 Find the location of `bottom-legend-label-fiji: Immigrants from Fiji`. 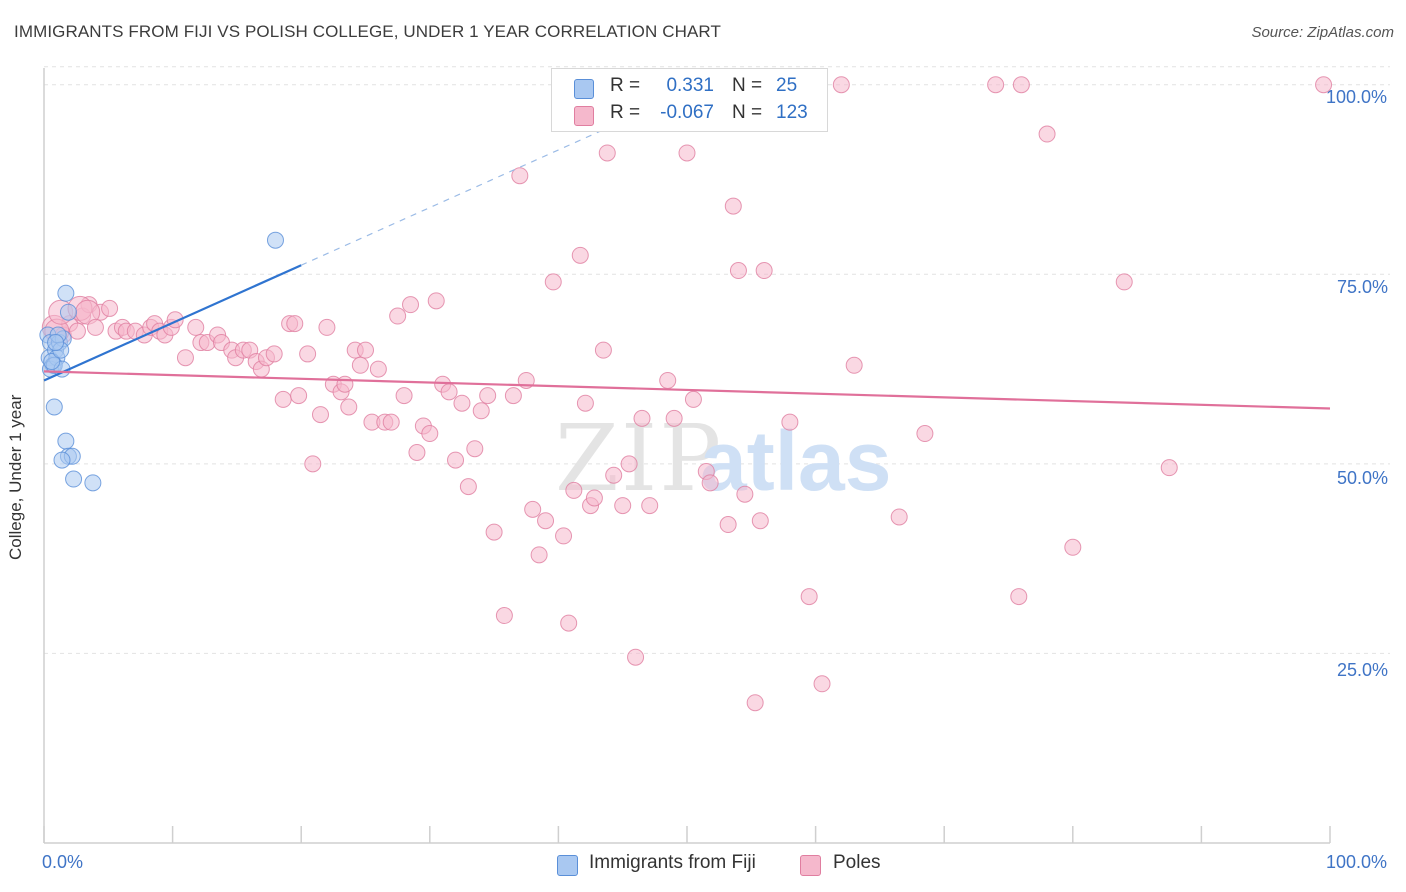

bottom-legend-label-fiji: Immigrants from Fiji is located at coordinates (672, 862).